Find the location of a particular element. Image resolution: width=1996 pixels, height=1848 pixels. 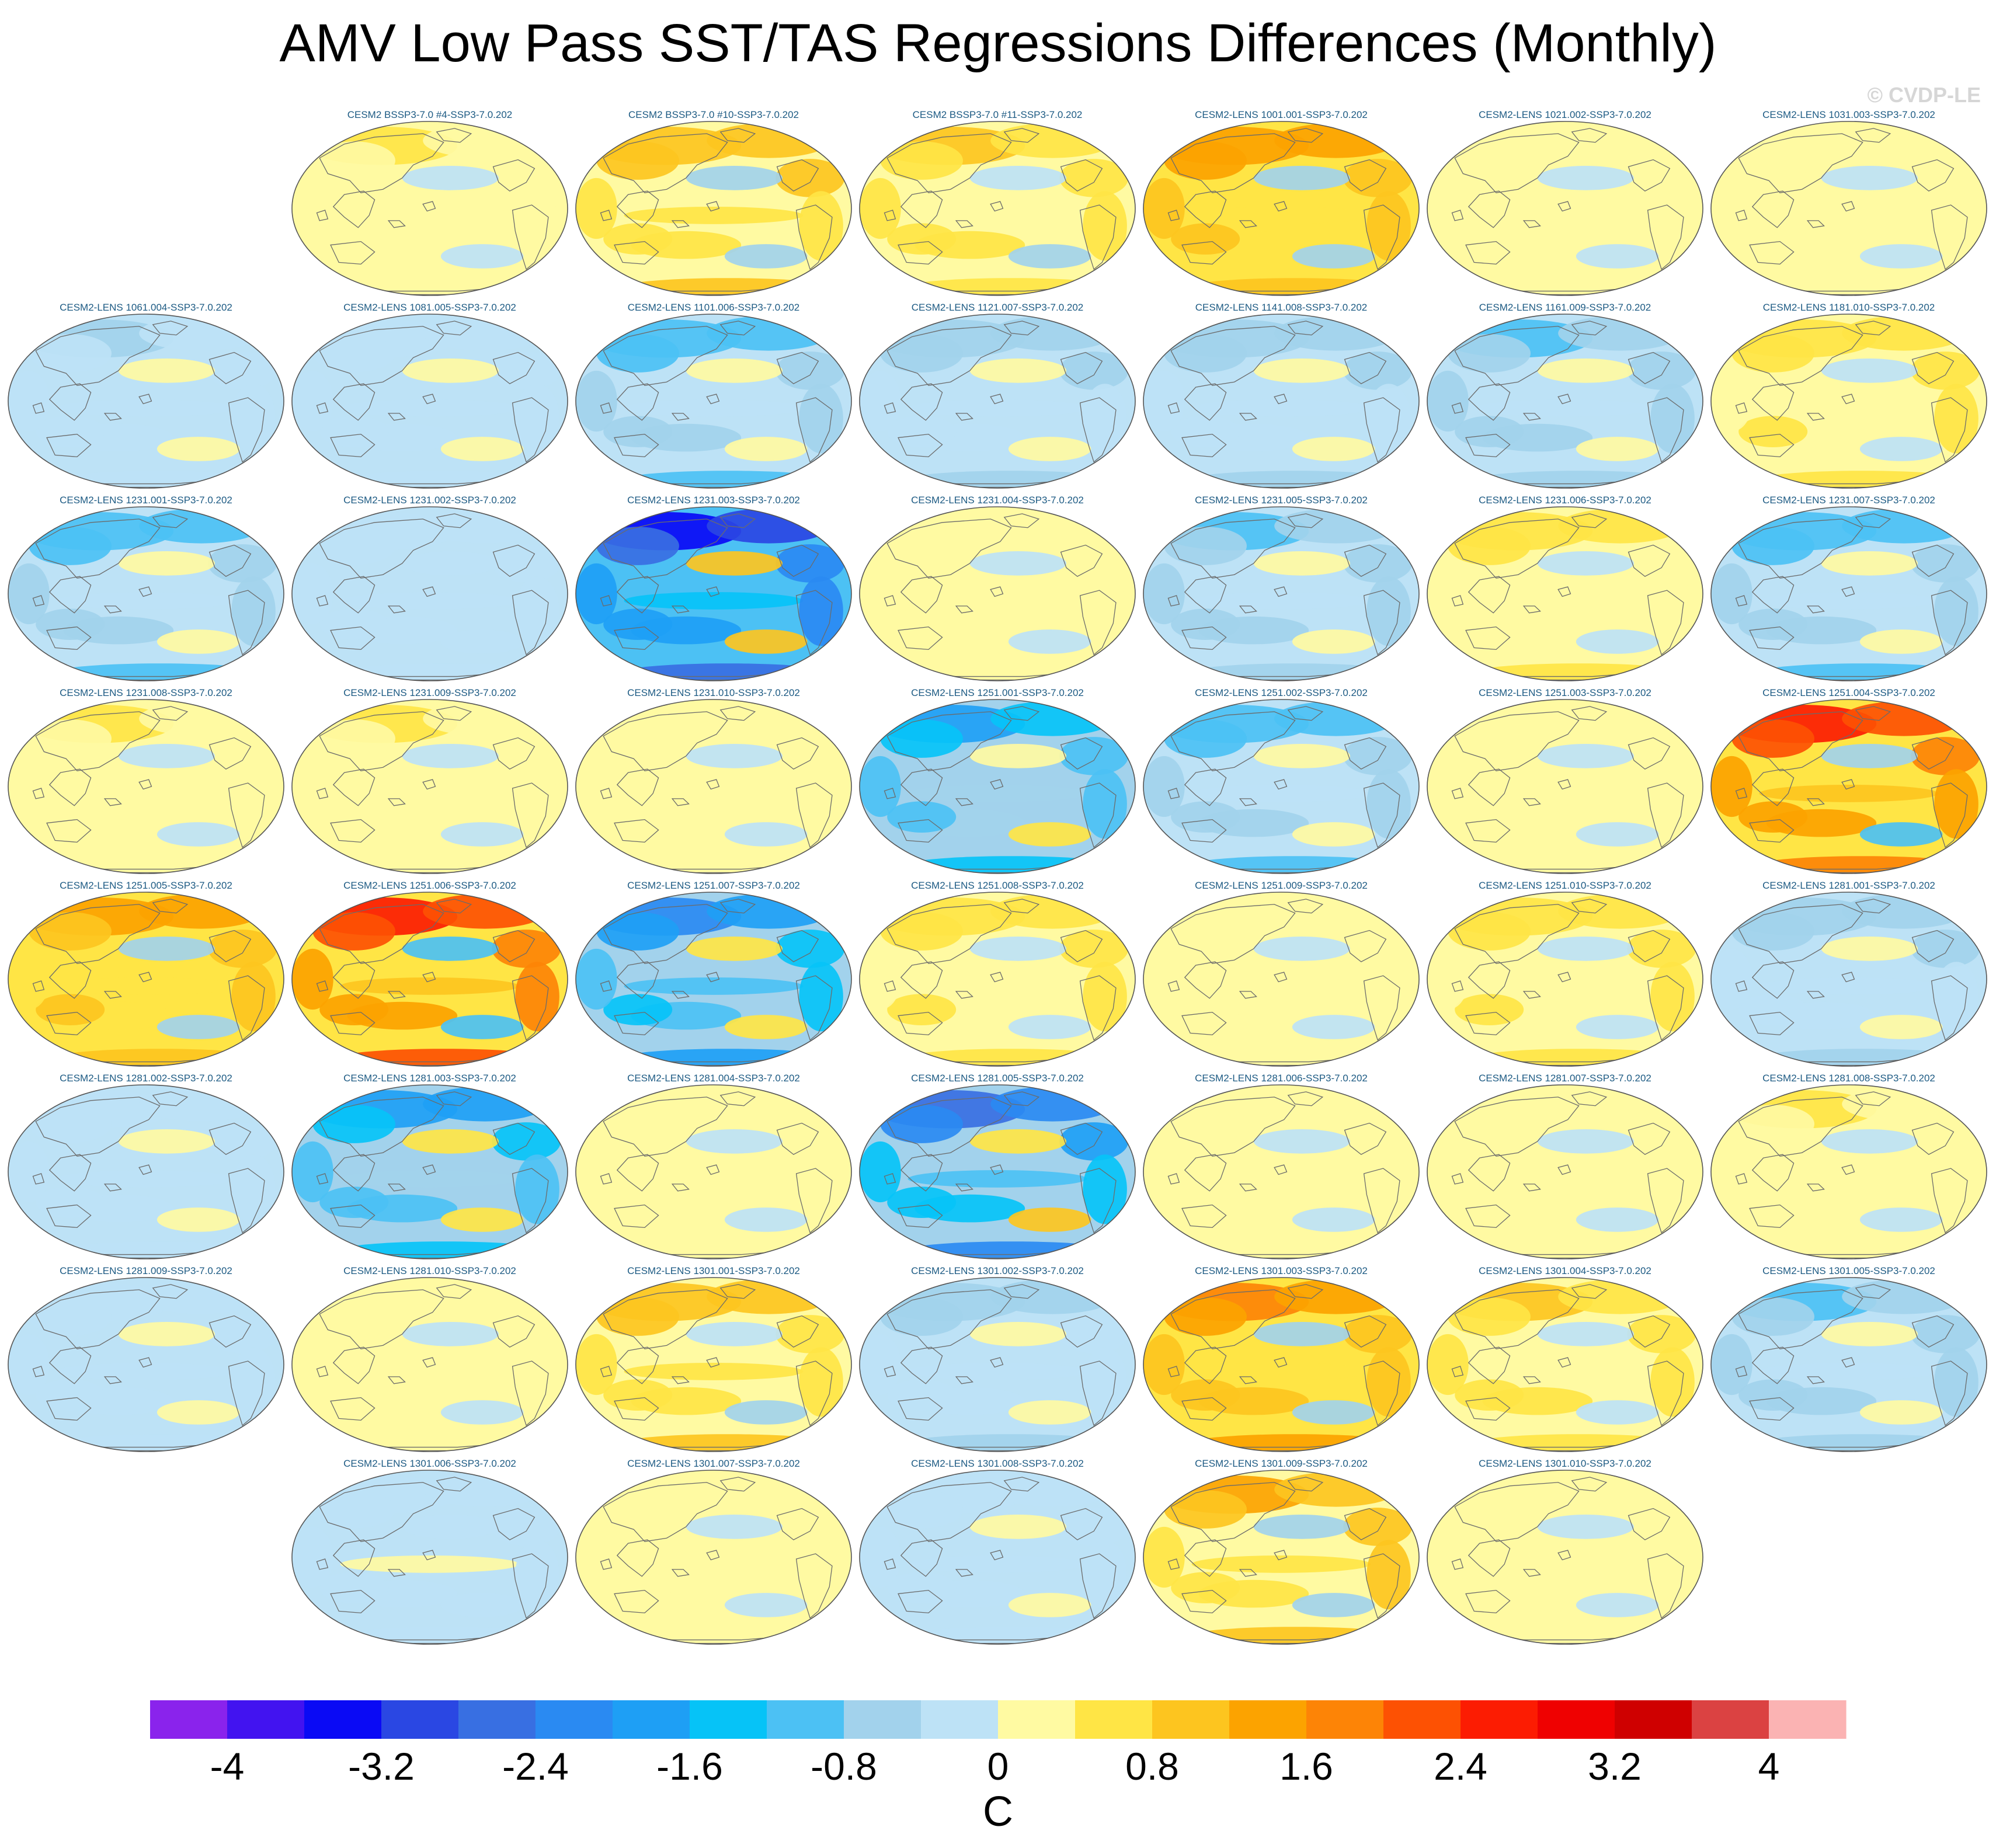

map-panel-title: CESM2-LENS 1281.008-SSP3-7.0.202 is located at coordinates (1848, 1078).